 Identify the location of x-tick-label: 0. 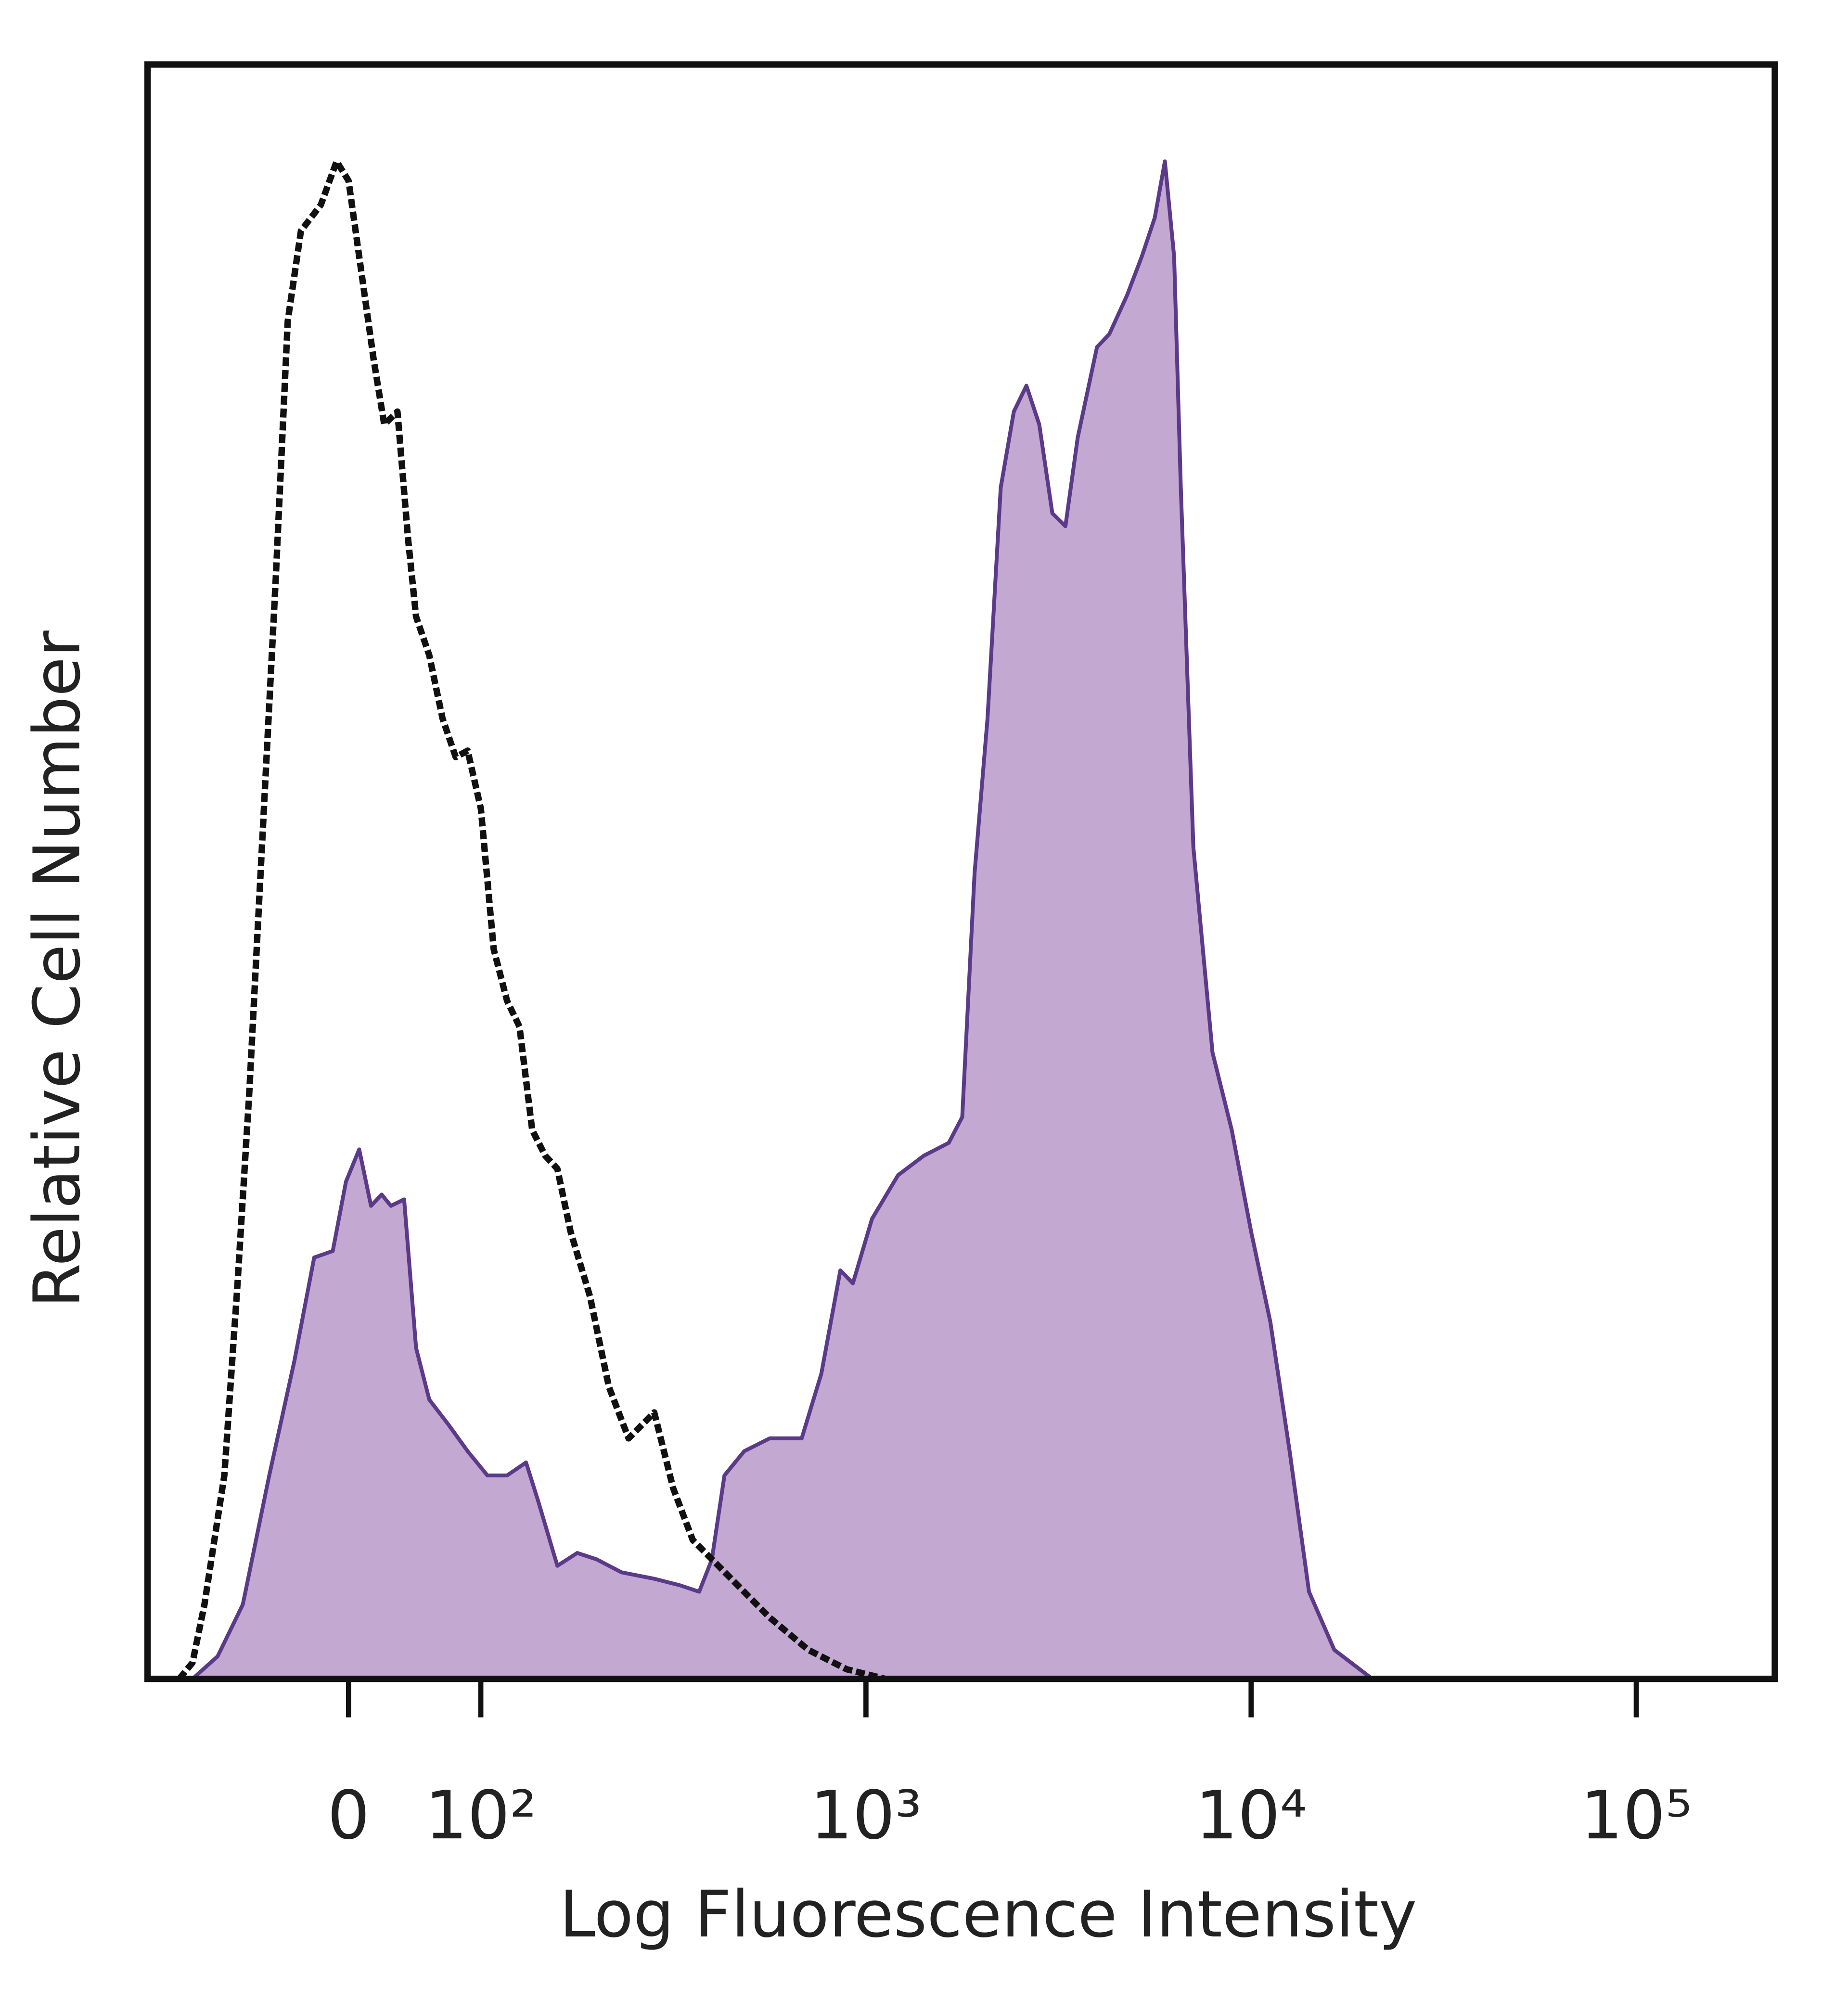
(348, 1815).